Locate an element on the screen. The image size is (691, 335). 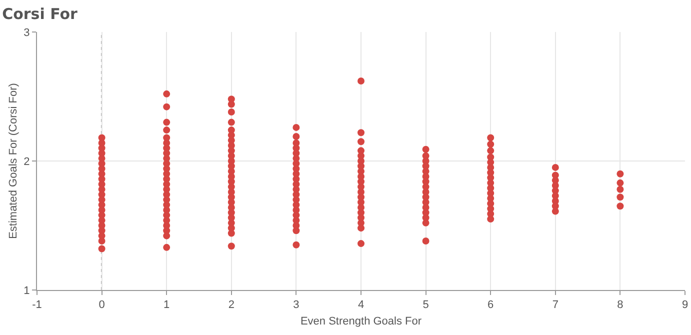
x-tick-label: 9 is located at coordinates (685, 305).